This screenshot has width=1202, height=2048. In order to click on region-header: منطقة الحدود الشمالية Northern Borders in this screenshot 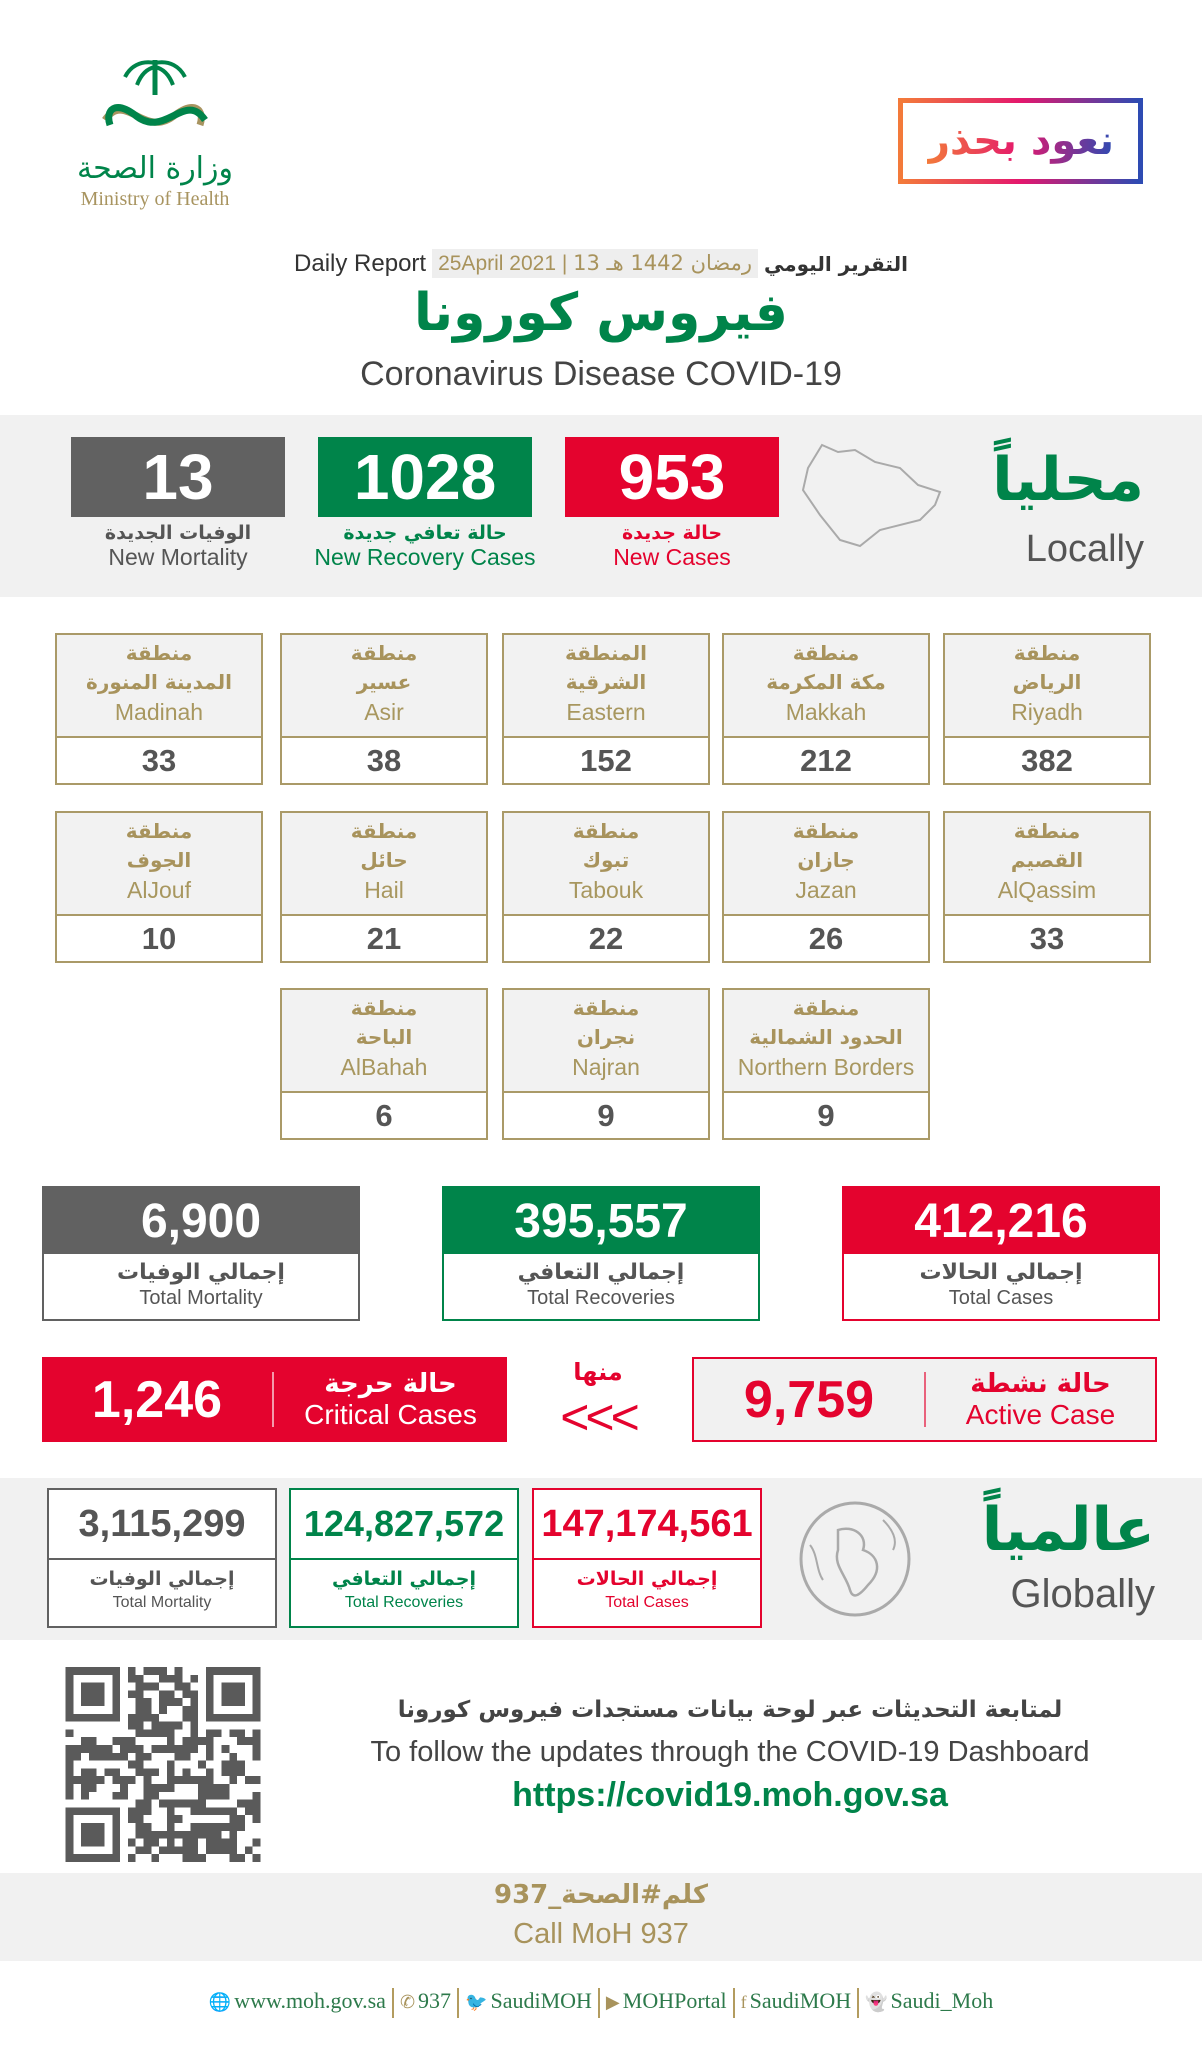, I will do `click(826, 1041)`.